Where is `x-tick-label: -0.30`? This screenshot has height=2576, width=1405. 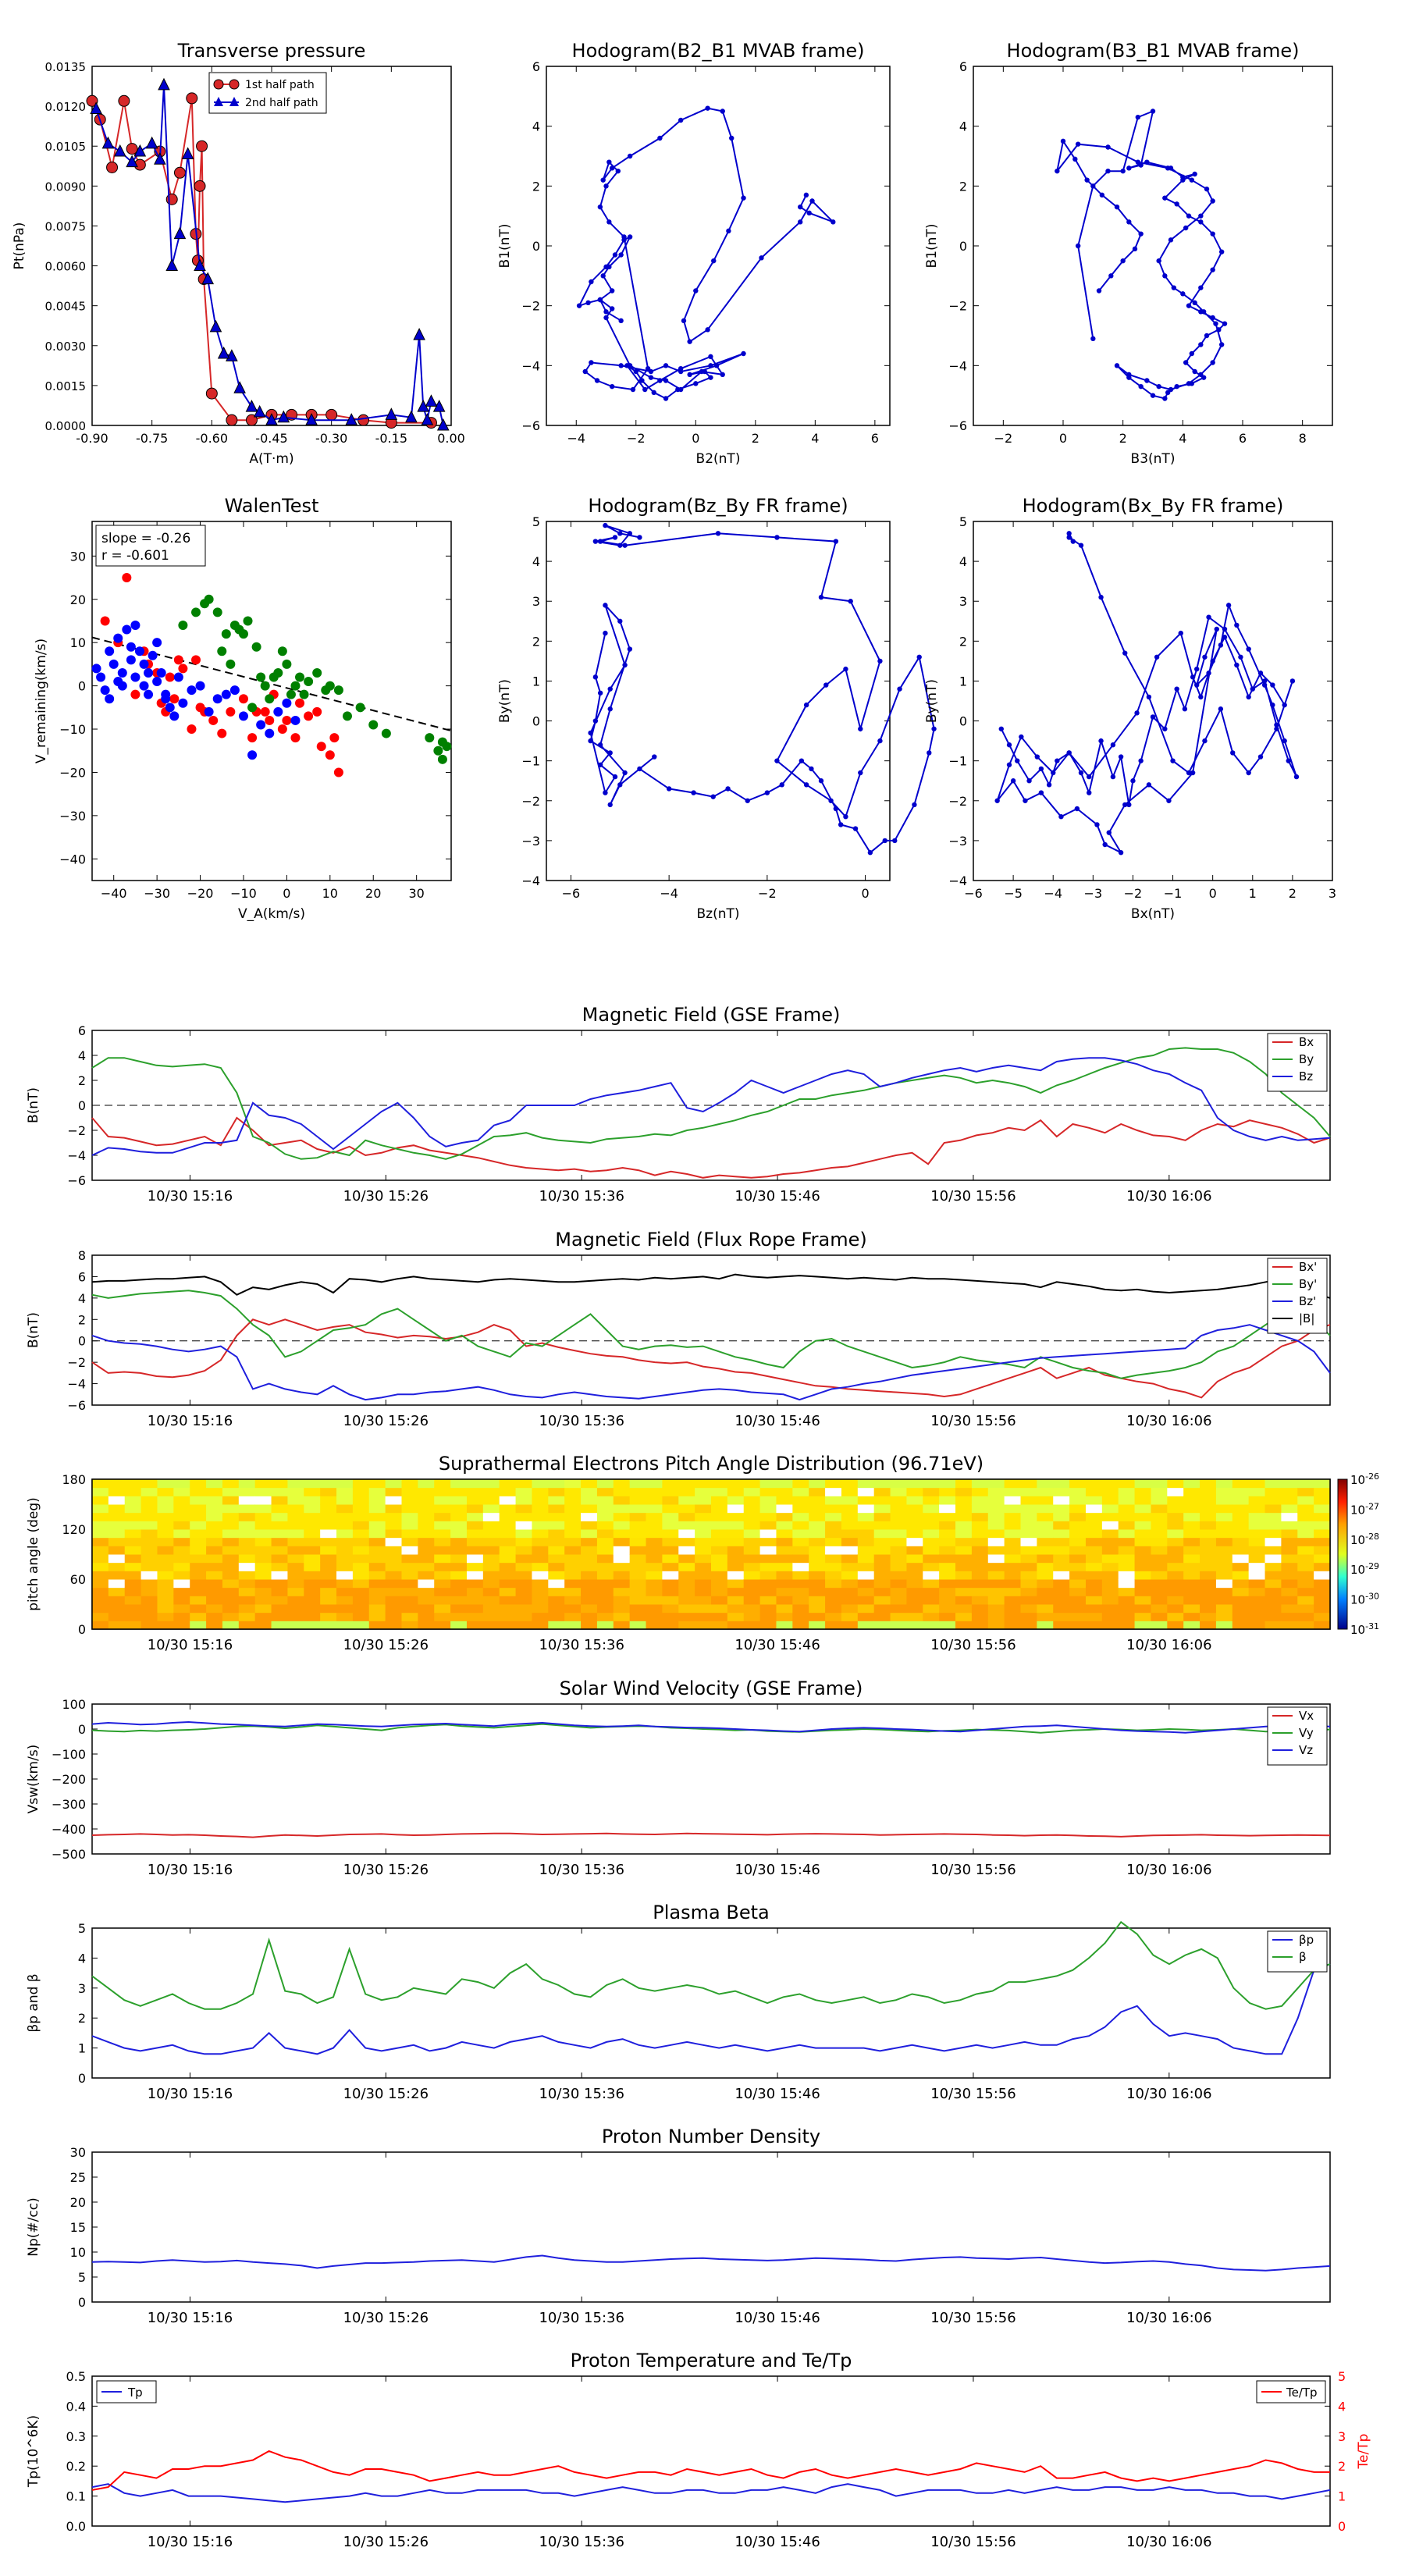
x-tick-label: -0.30 is located at coordinates (331, 439).